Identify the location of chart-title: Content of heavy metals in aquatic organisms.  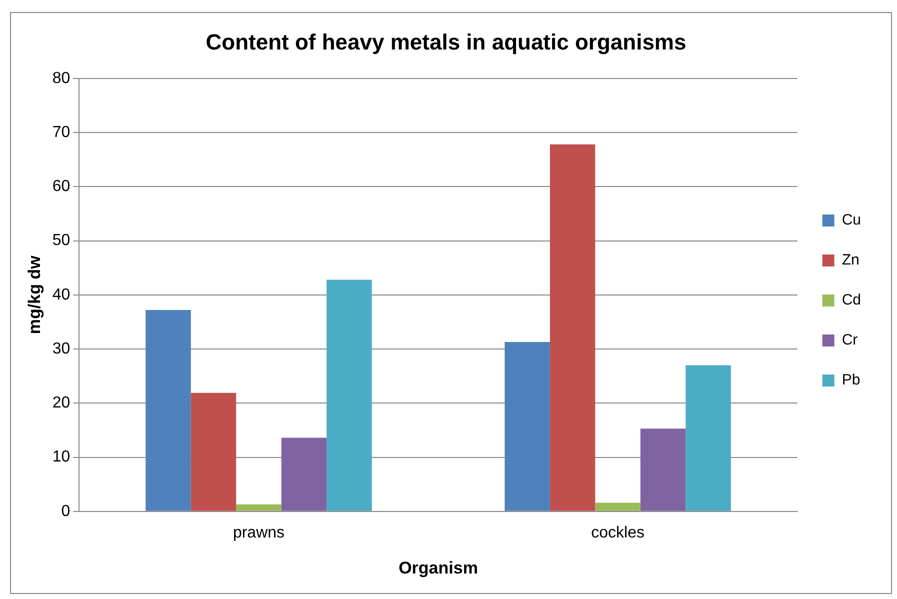
(446, 41).